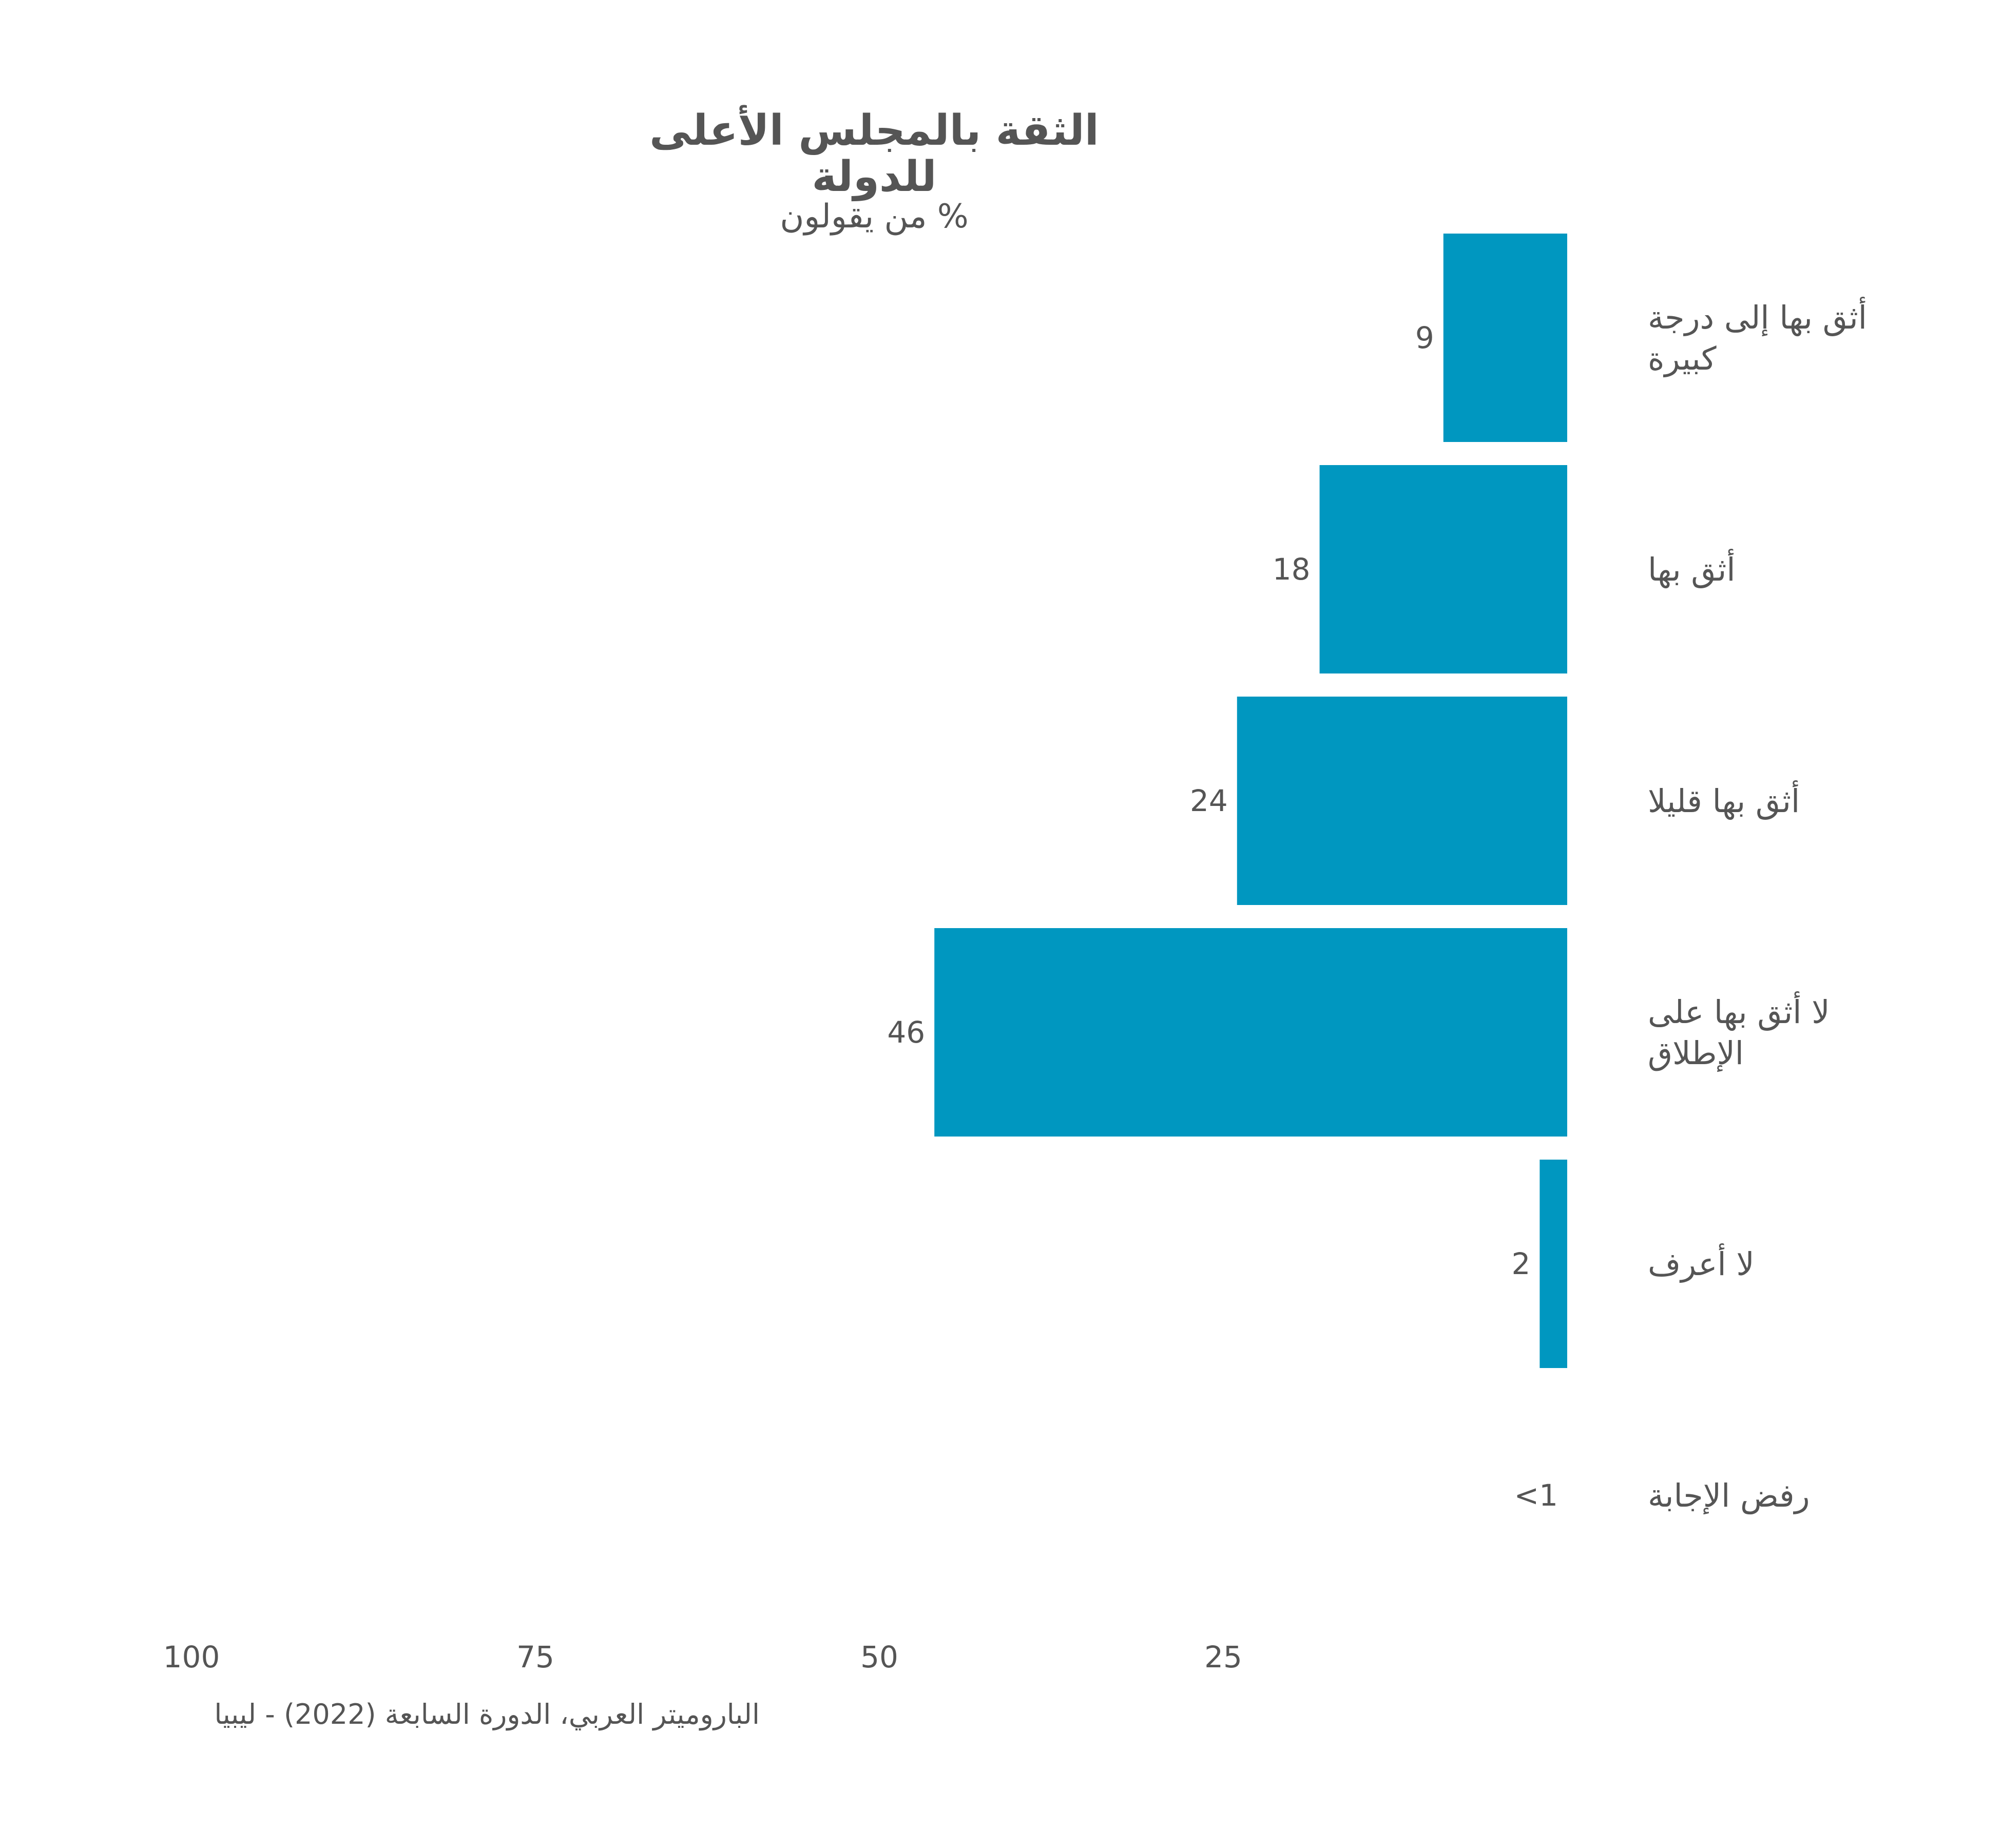  What do you see at coordinates (1757, 337) in the screenshot?
I see `category-label-1: أثق بها إلى درجة كبيرة` at bounding box center [1757, 337].